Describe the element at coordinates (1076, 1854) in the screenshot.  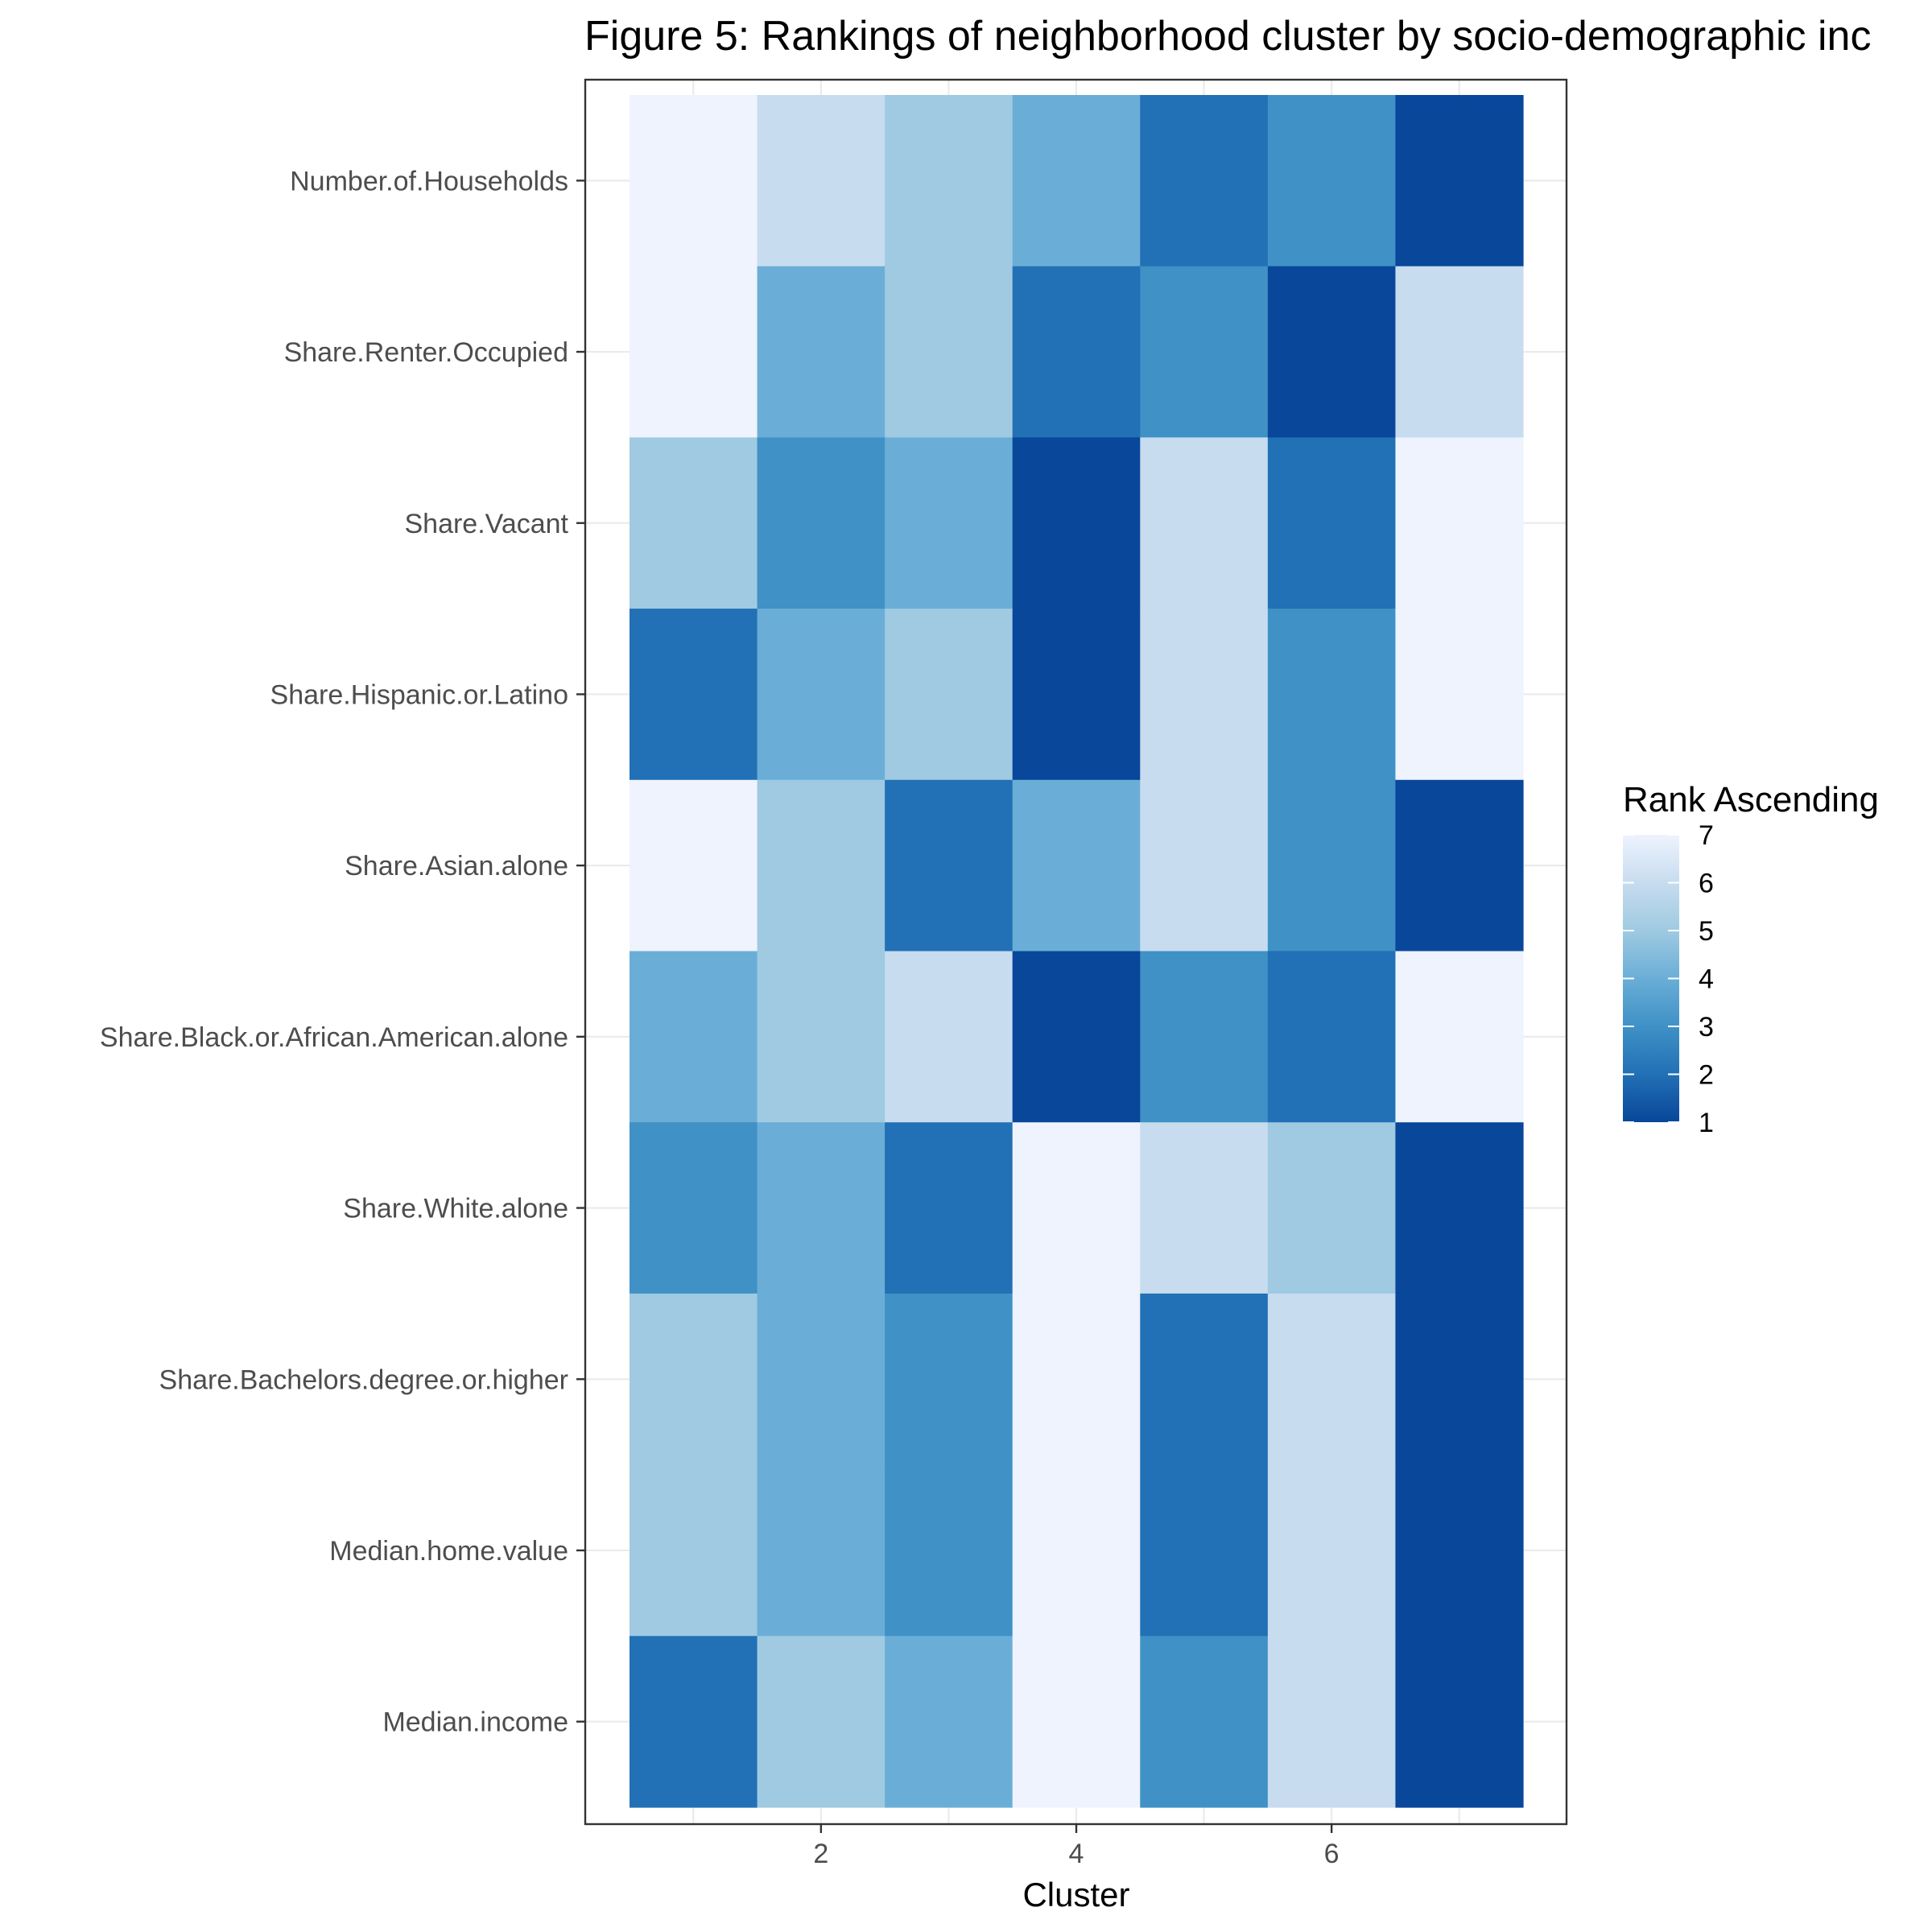
I see `x-tick-label: 4` at that location.